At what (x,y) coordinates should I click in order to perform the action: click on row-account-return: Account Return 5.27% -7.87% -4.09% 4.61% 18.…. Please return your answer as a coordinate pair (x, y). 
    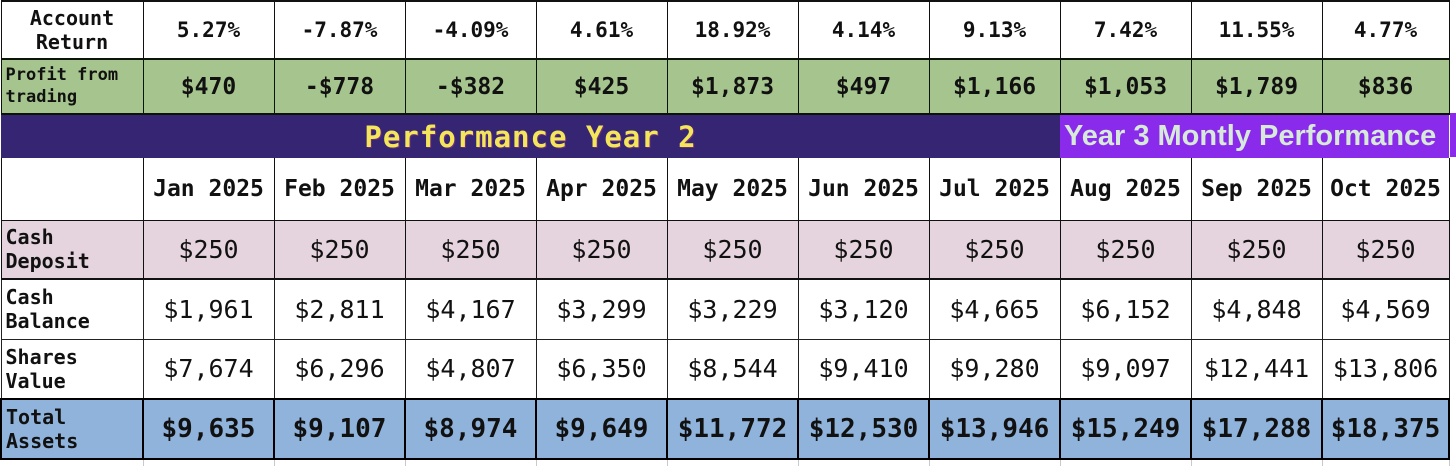
    Looking at the image, I should click on (725, 30).